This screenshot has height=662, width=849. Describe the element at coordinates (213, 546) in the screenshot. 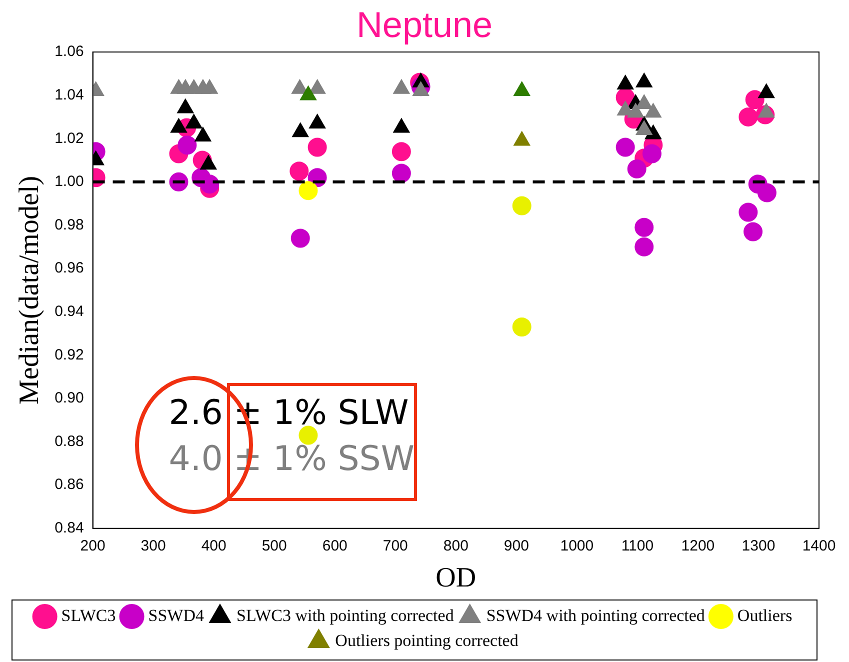

I see `x-tick-label: 400` at that location.